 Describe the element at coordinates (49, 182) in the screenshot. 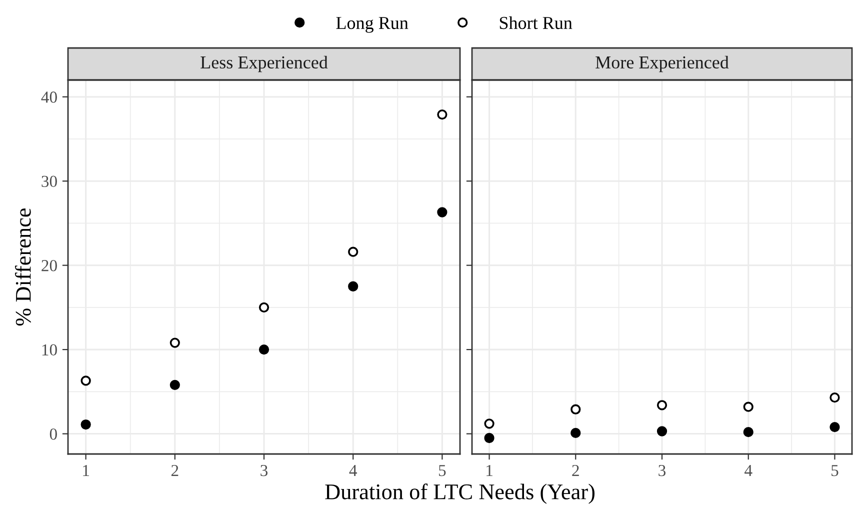

I see `y-tick-label: 30` at that location.